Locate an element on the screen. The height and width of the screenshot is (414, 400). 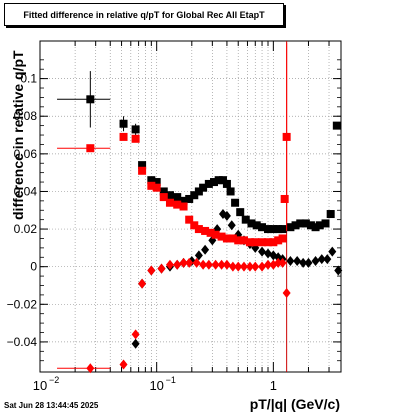
y-tick-label: 0.1 is located at coordinates (28, 79).